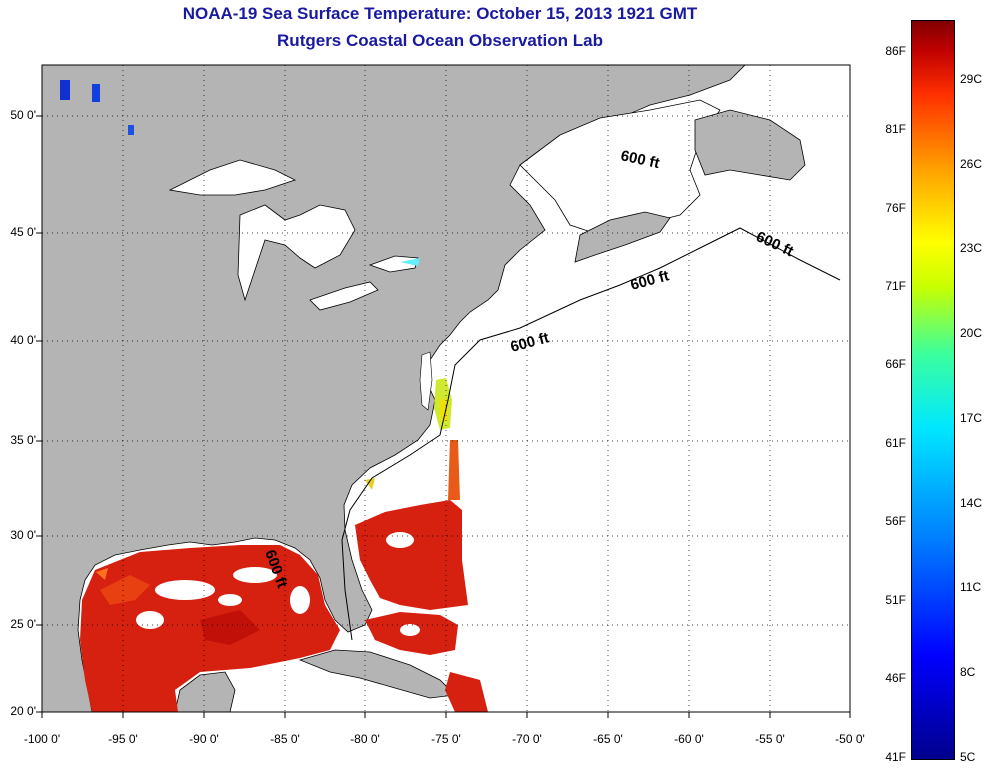  What do you see at coordinates (933, 390) in the screenshot?
I see `temperature-colorbar` at bounding box center [933, 390].